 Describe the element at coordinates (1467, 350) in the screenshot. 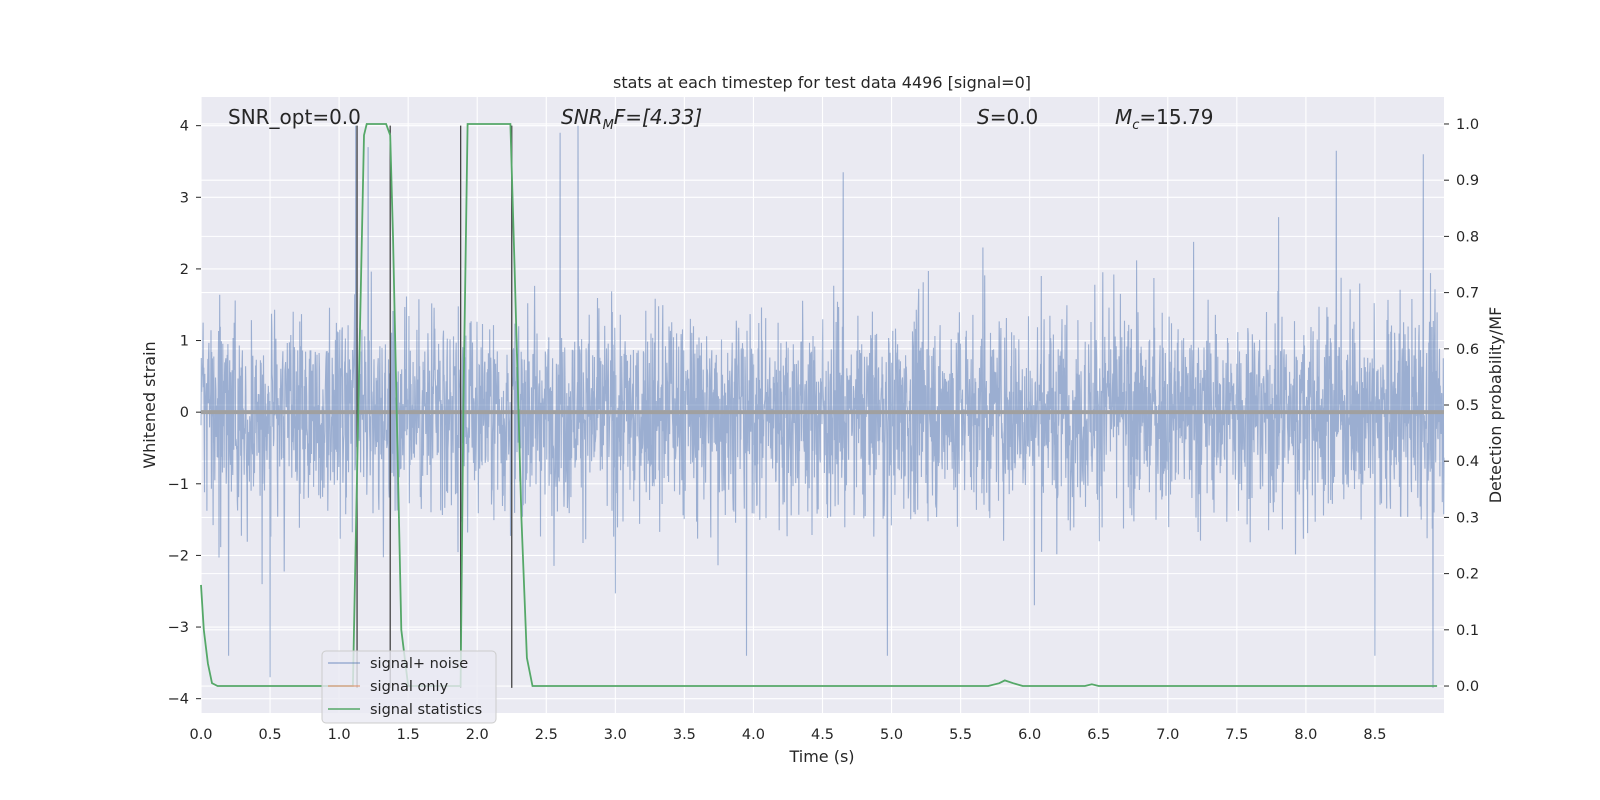

I see `y2-tick-label: 0.6` at that location.